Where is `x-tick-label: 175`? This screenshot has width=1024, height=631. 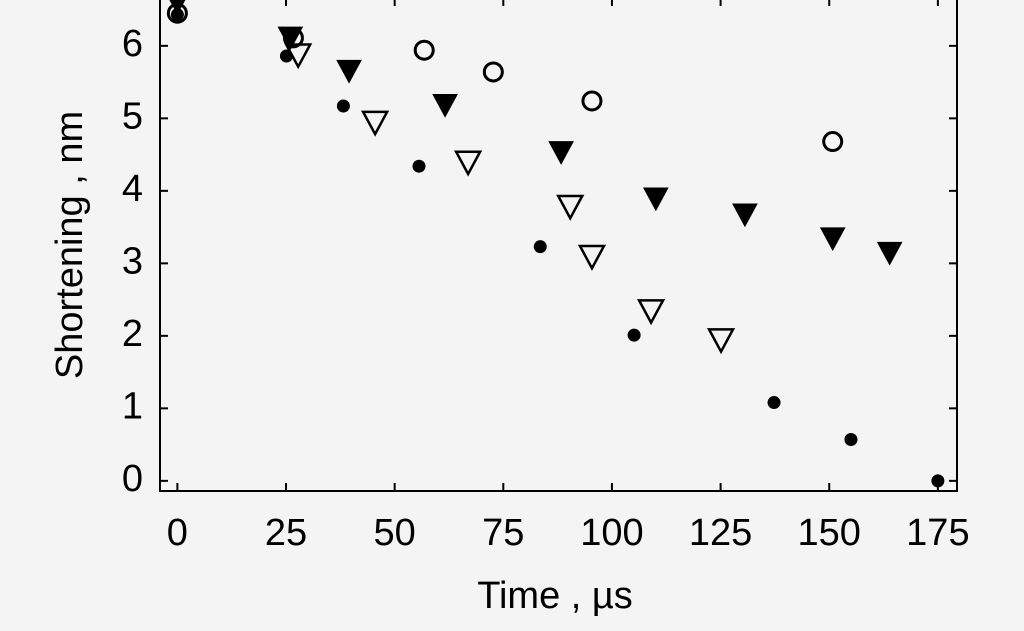
x-tick-label: 175 is located at coordinates (937, 533).